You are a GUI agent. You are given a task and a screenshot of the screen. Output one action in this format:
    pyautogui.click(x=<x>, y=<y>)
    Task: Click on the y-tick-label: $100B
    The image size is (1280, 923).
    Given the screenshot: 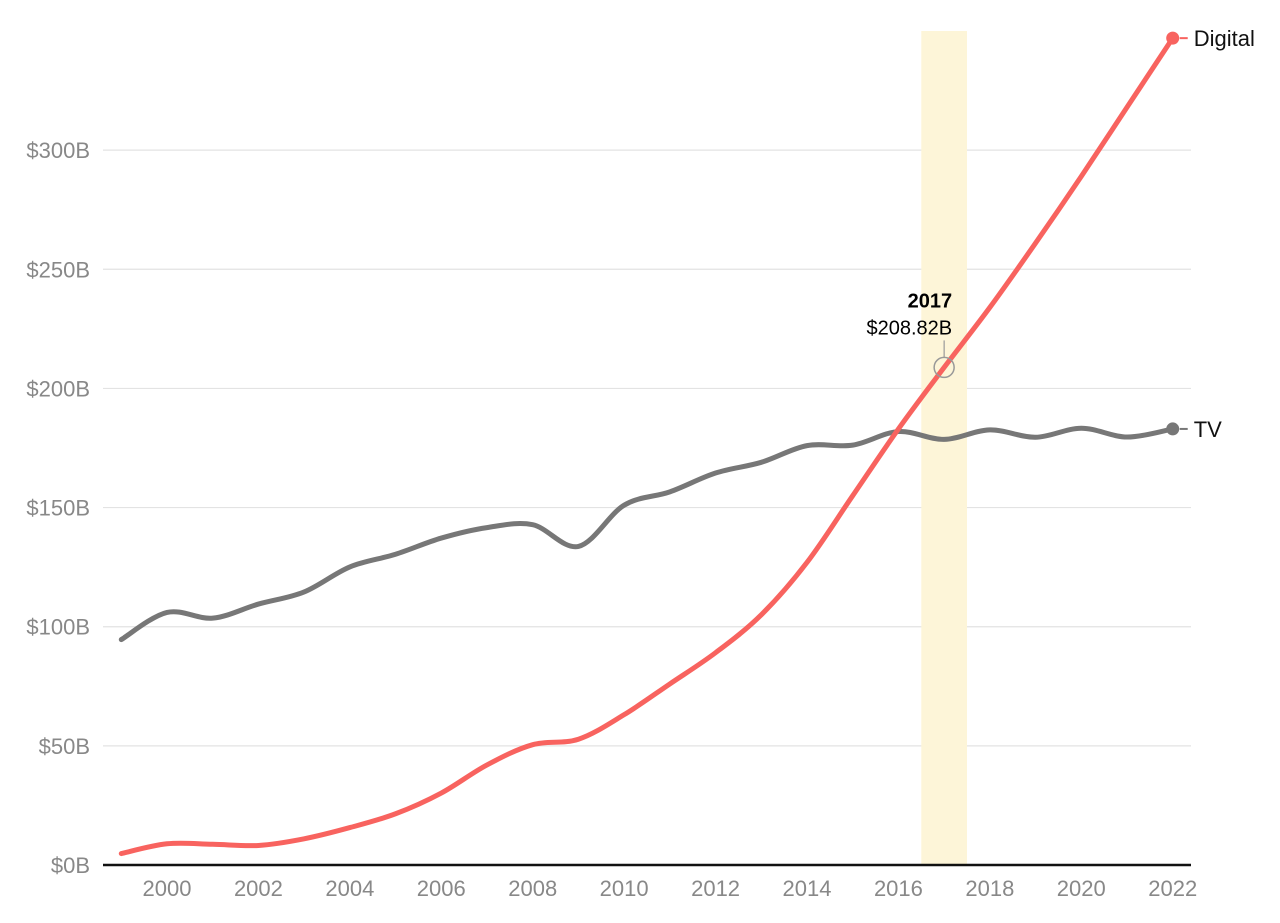 What is the action you would take?
    pyautogui.click(x=58, y=627)
    